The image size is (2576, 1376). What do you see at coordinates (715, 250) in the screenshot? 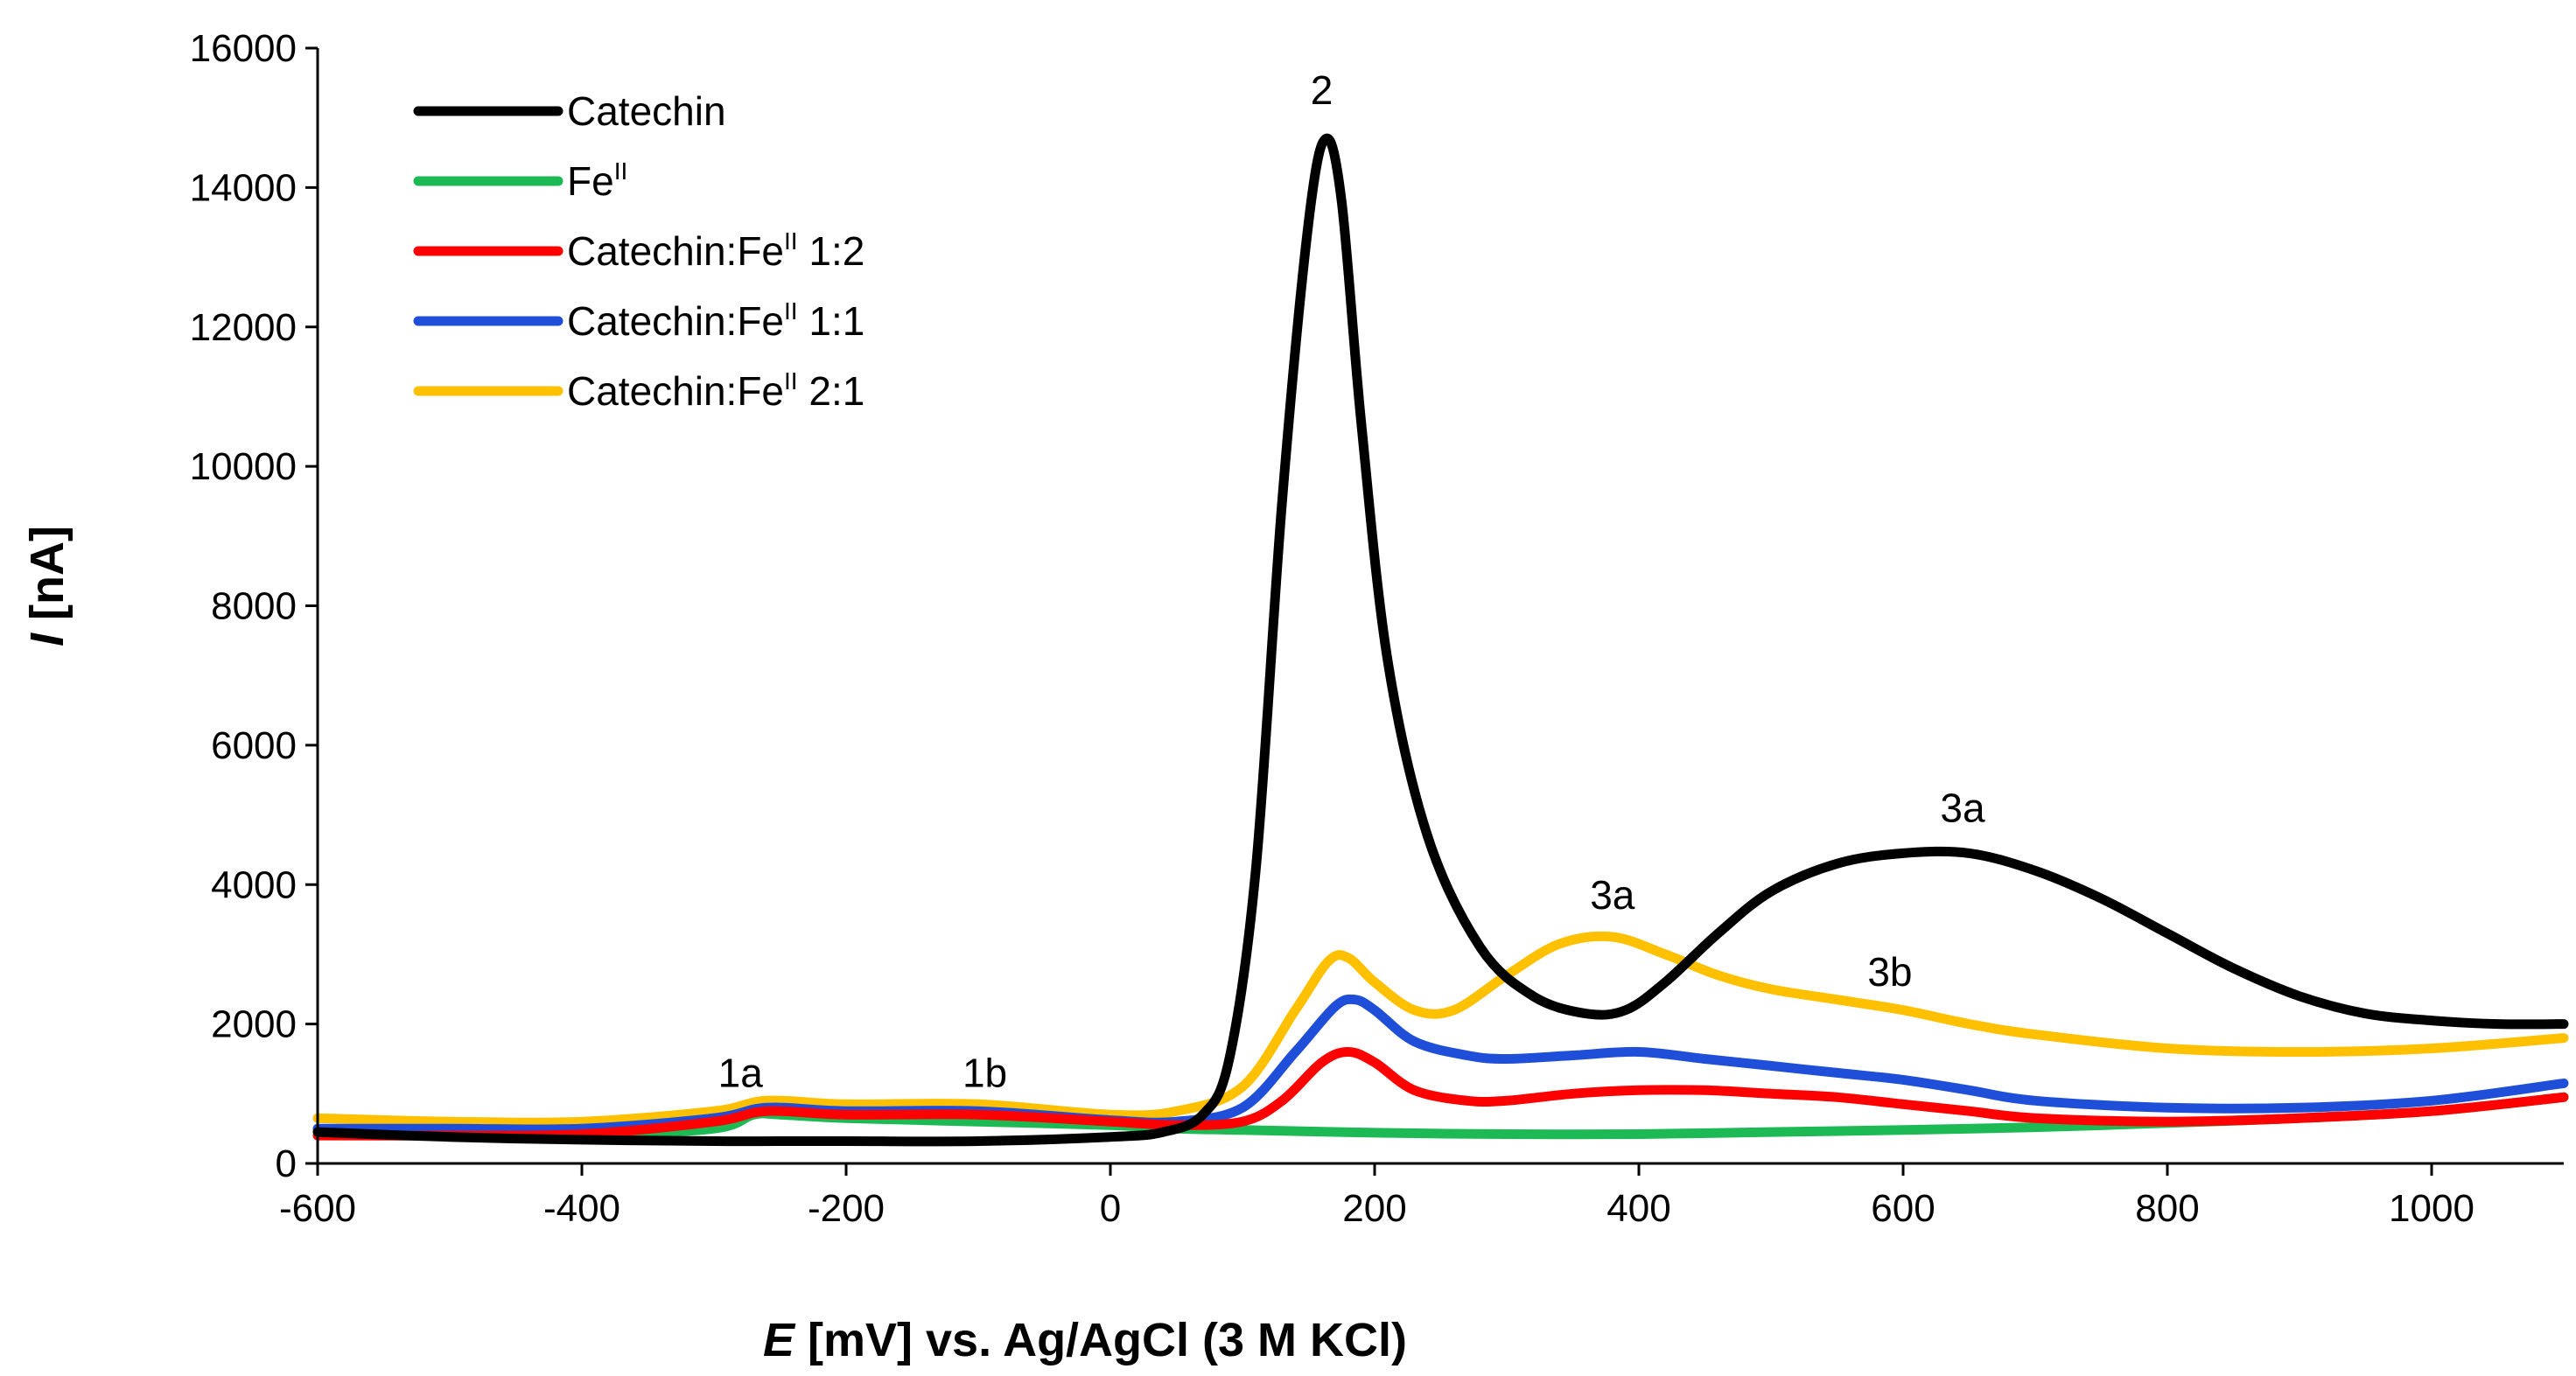
I see `legend-label: Catechin:FeII 1:2` at bounding box center [715, 250].